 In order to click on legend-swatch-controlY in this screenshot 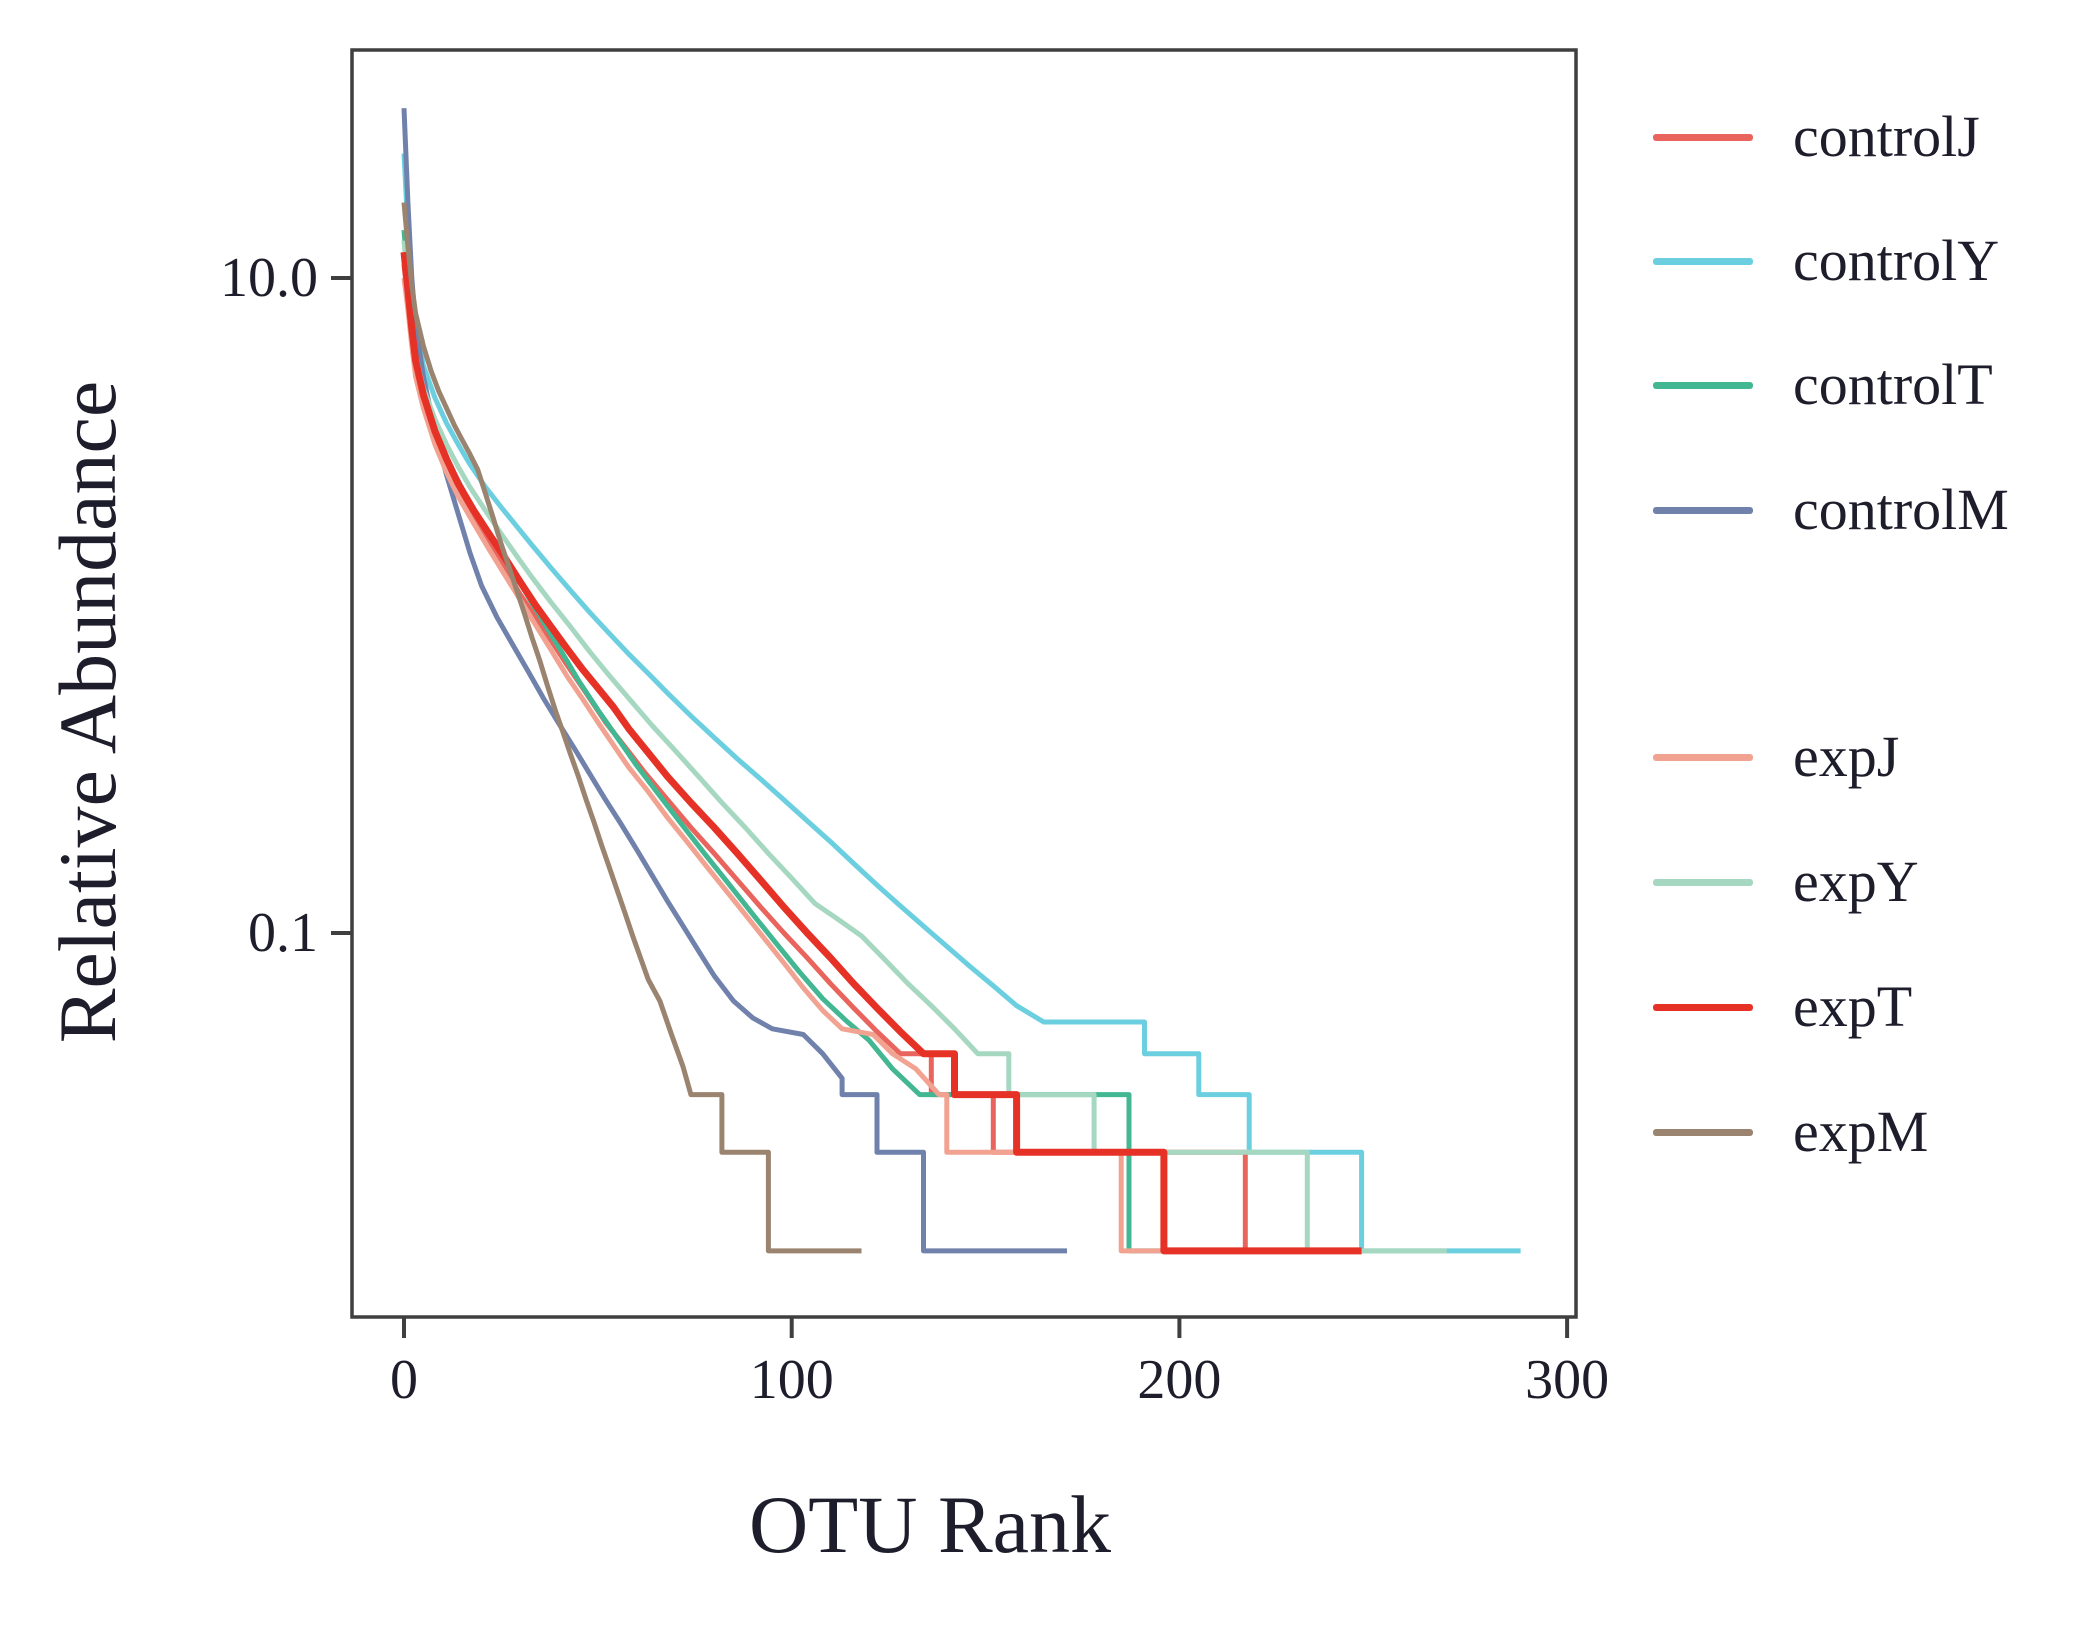, I will do `click(1703, 261)`.